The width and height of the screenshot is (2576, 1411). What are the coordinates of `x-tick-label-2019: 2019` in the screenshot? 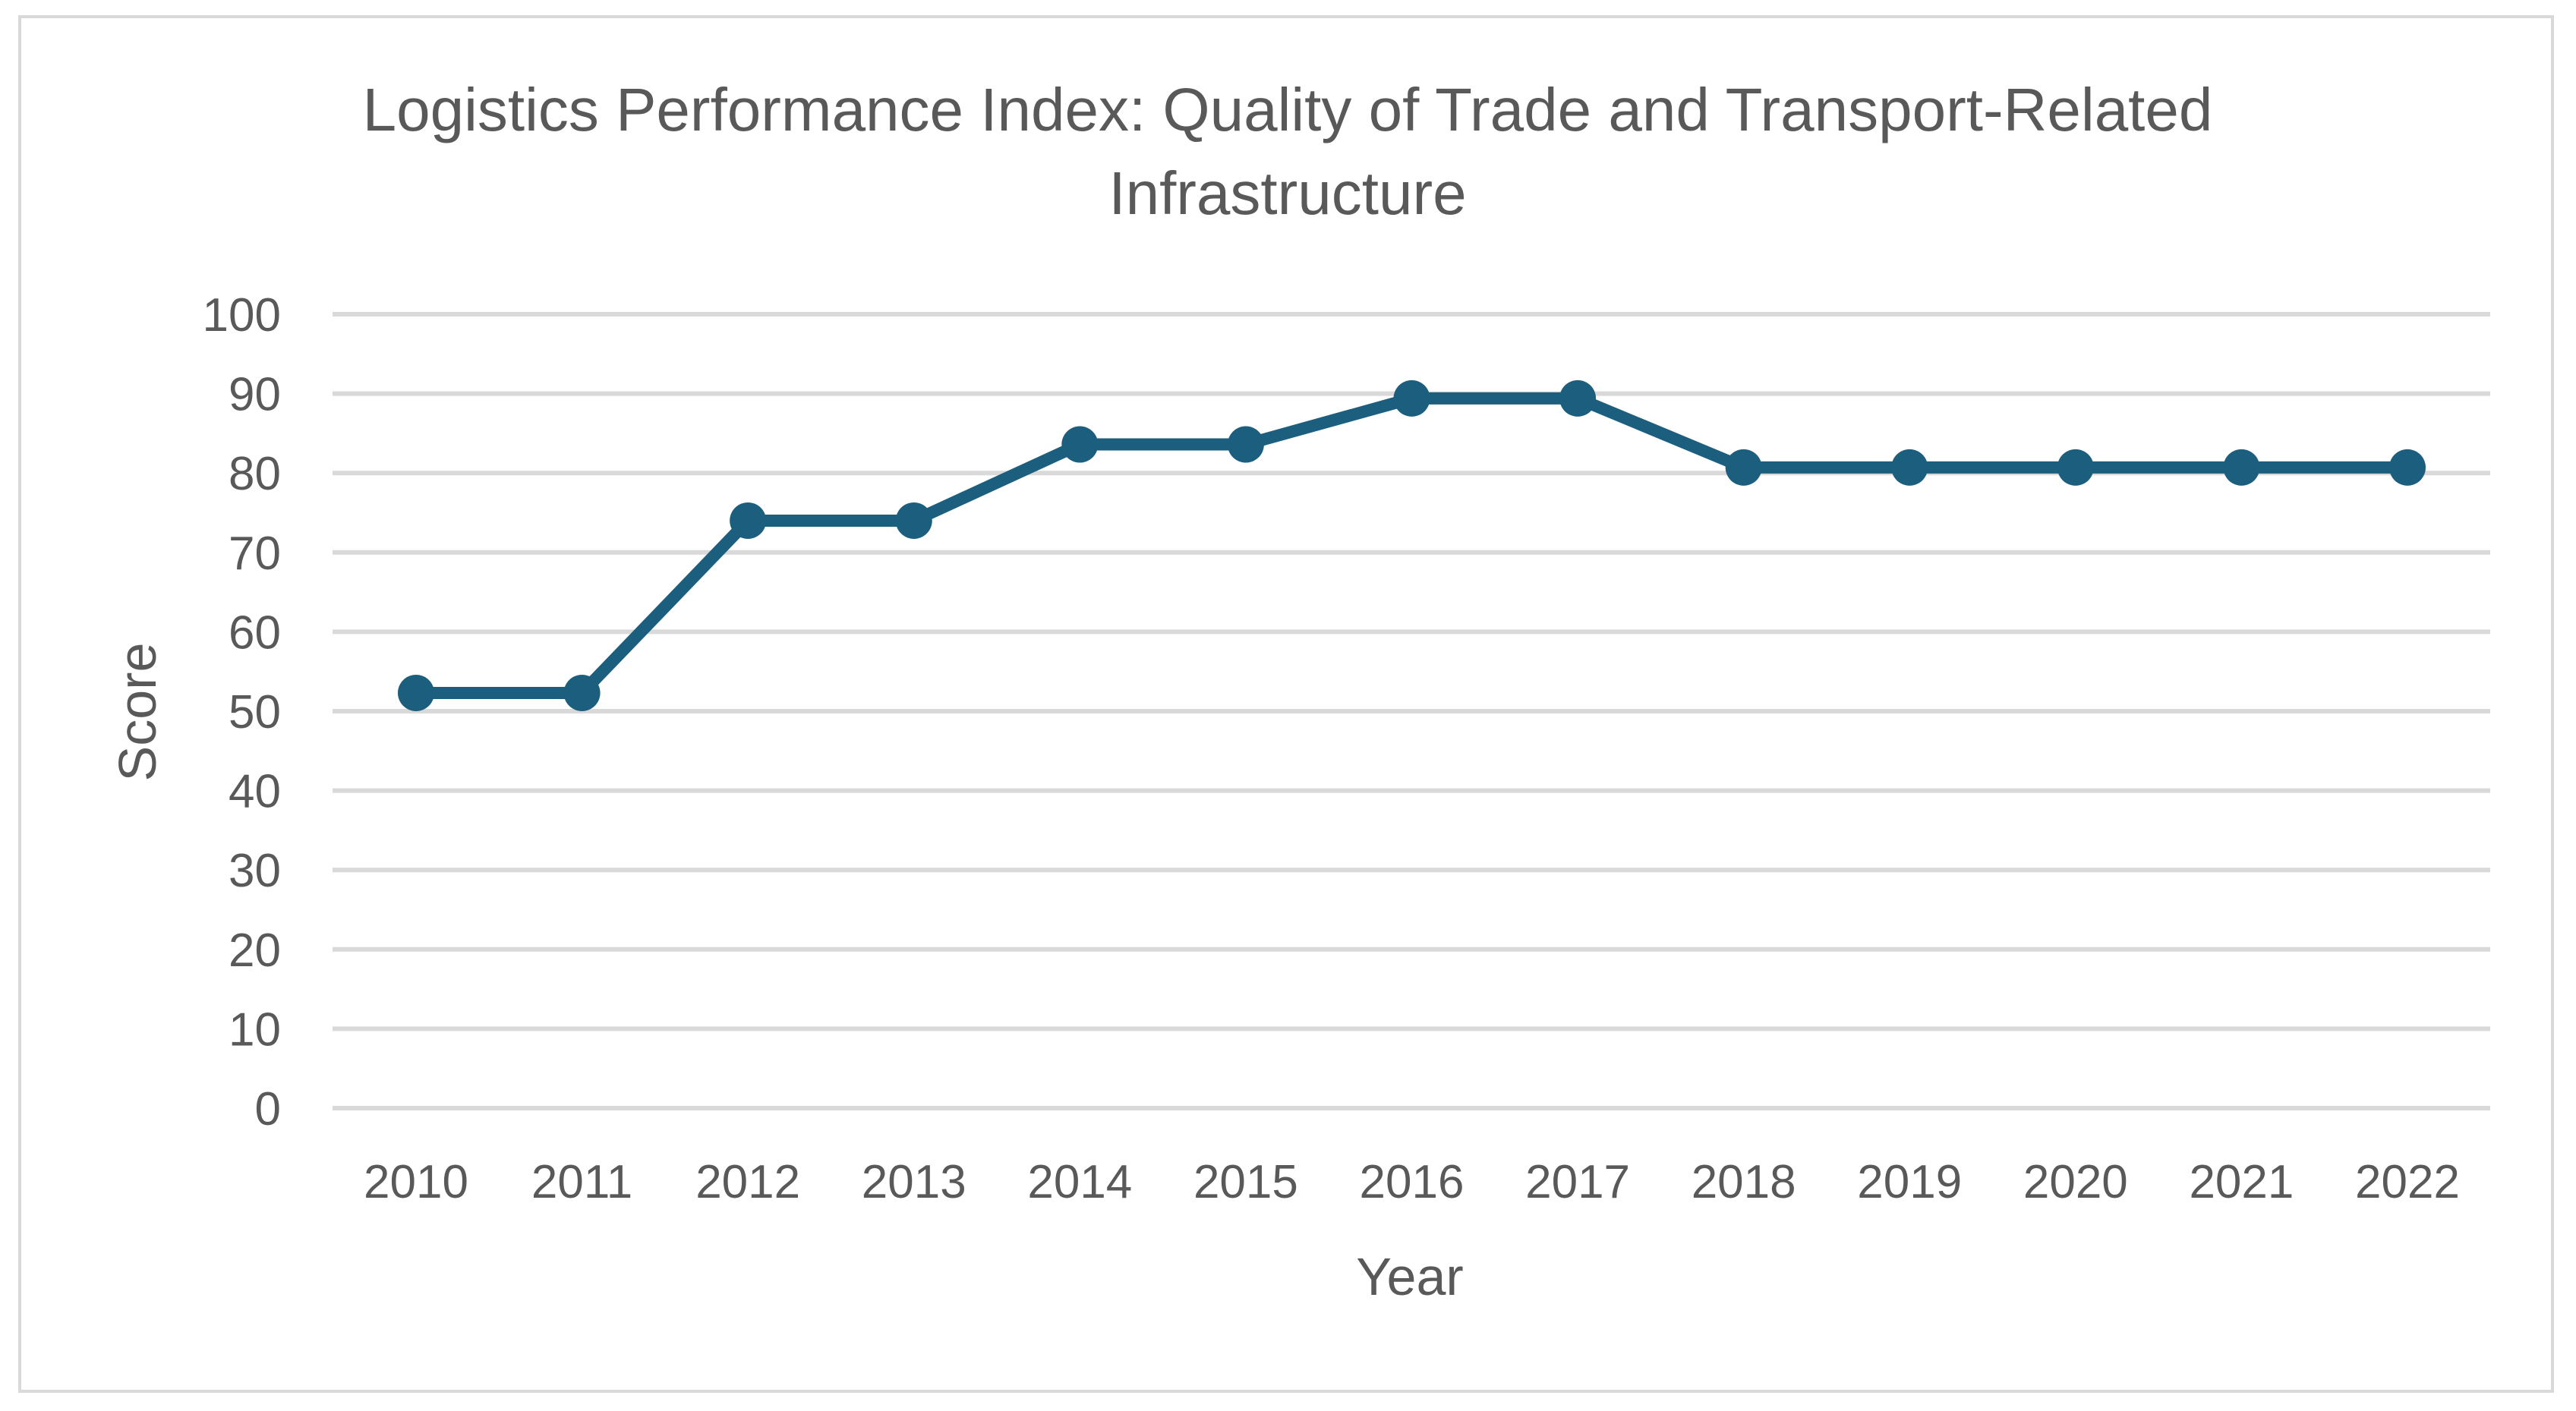 It's located at (1909, 1182).